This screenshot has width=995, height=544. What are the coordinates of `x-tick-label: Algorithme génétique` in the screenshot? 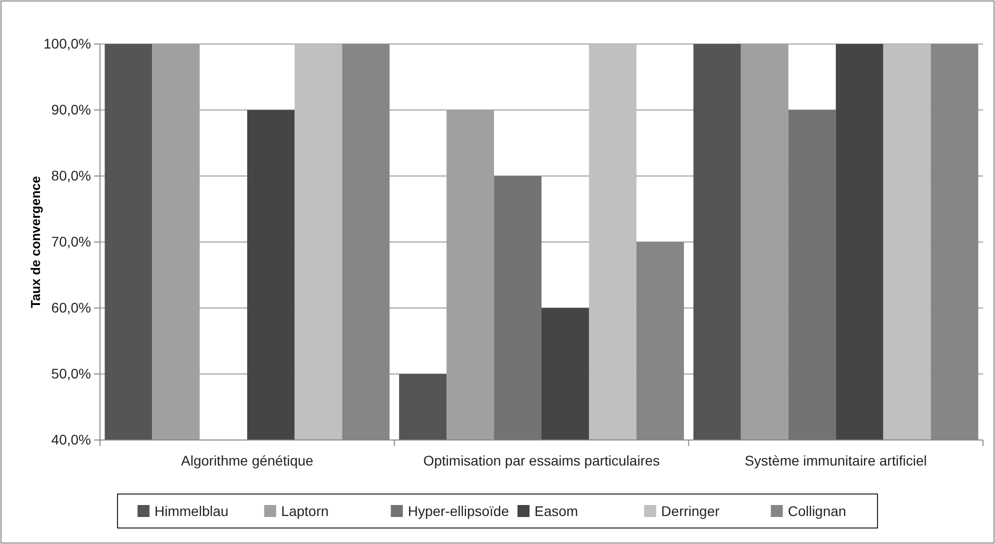 It's located at (247, 460).